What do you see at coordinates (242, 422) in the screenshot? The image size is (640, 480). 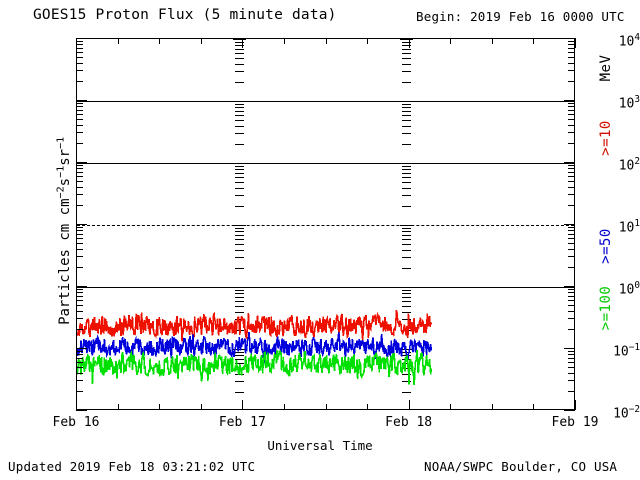 I see `x-tick-label-1: Feb 17` at bounding box center [242, 422].